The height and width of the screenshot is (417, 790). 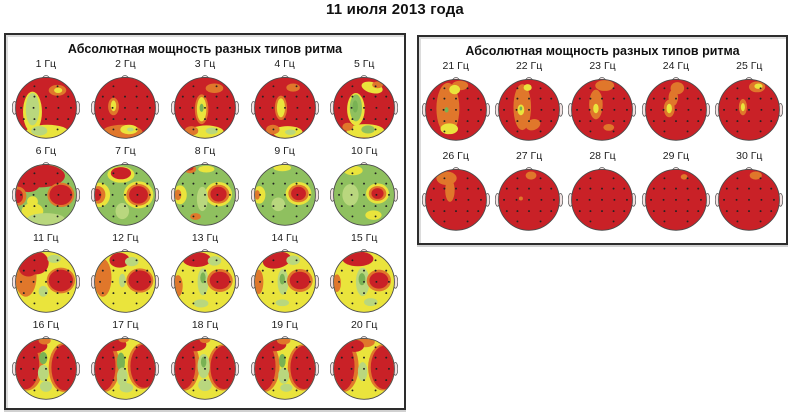 What do you see at coordinates (284, 325) in the screenshot?
I see `frequency-label: 19 Гц` at bounding box center [284, 325].